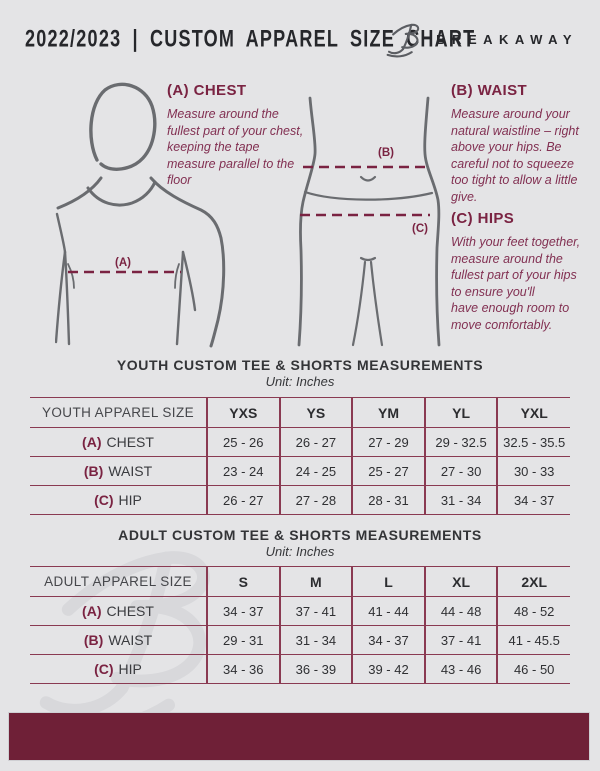 Image resolution: width=600 pixels, height=771 pixels. Describe the element at coordinates (315, 581) in the screenshot. I see `adult-size-m: M` at that location.